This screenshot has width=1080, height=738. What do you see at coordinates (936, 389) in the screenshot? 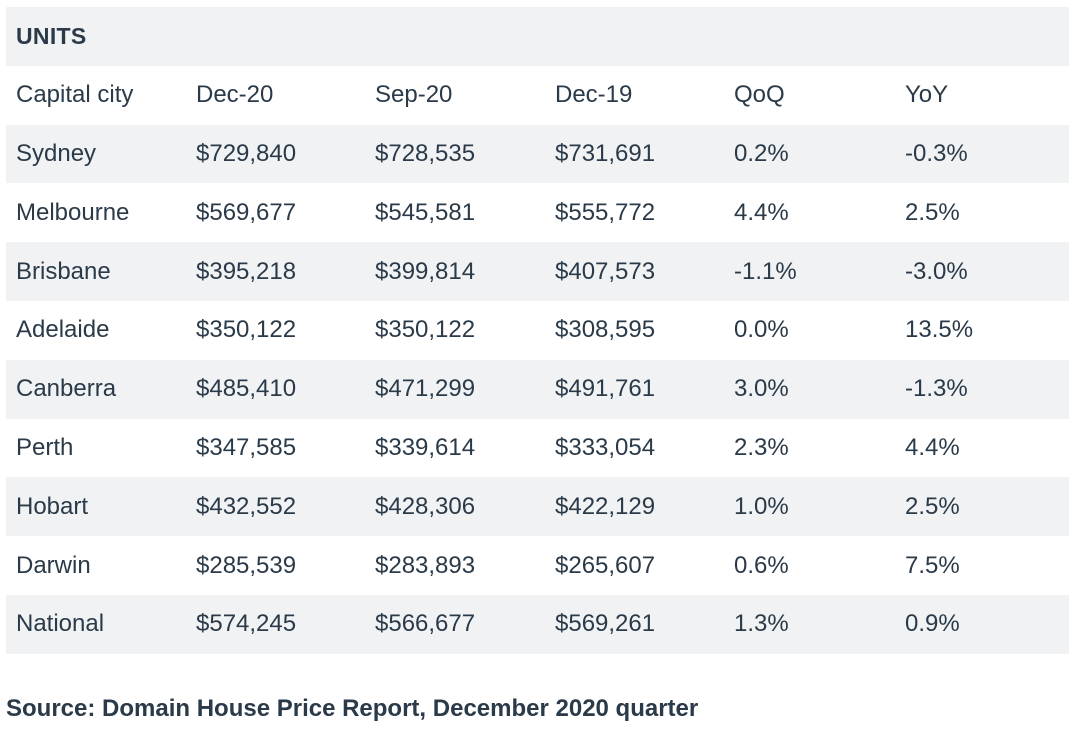
I see `cell-yoy: -1.3%` at bounding box center [936, 389].